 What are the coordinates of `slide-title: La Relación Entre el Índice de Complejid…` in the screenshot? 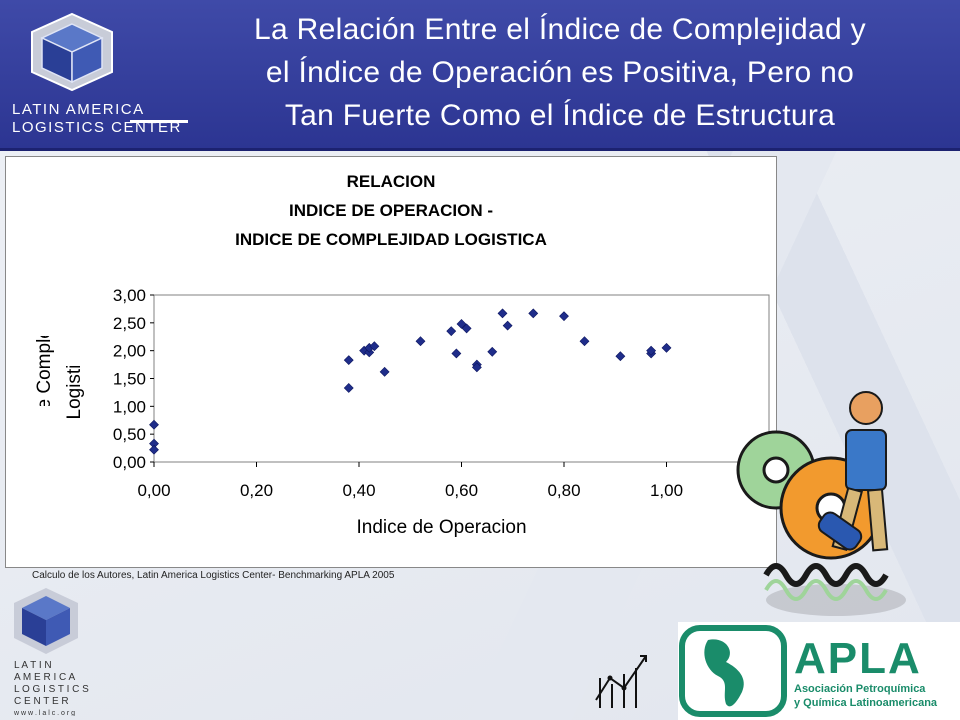 It's located at (560, 72).